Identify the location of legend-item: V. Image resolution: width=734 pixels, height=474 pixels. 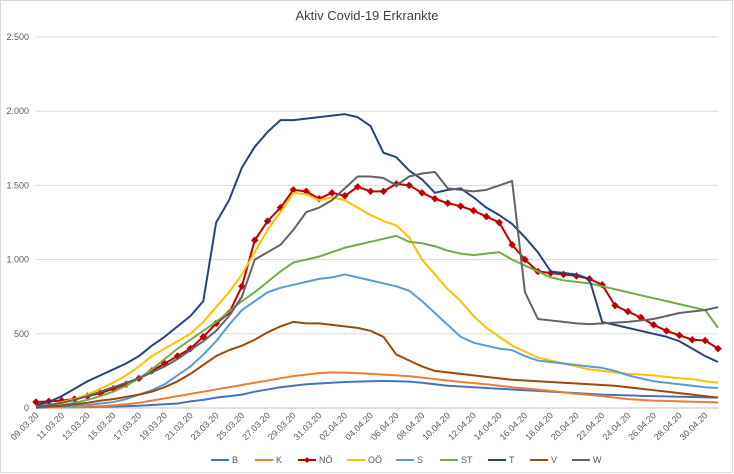
(543, 460).